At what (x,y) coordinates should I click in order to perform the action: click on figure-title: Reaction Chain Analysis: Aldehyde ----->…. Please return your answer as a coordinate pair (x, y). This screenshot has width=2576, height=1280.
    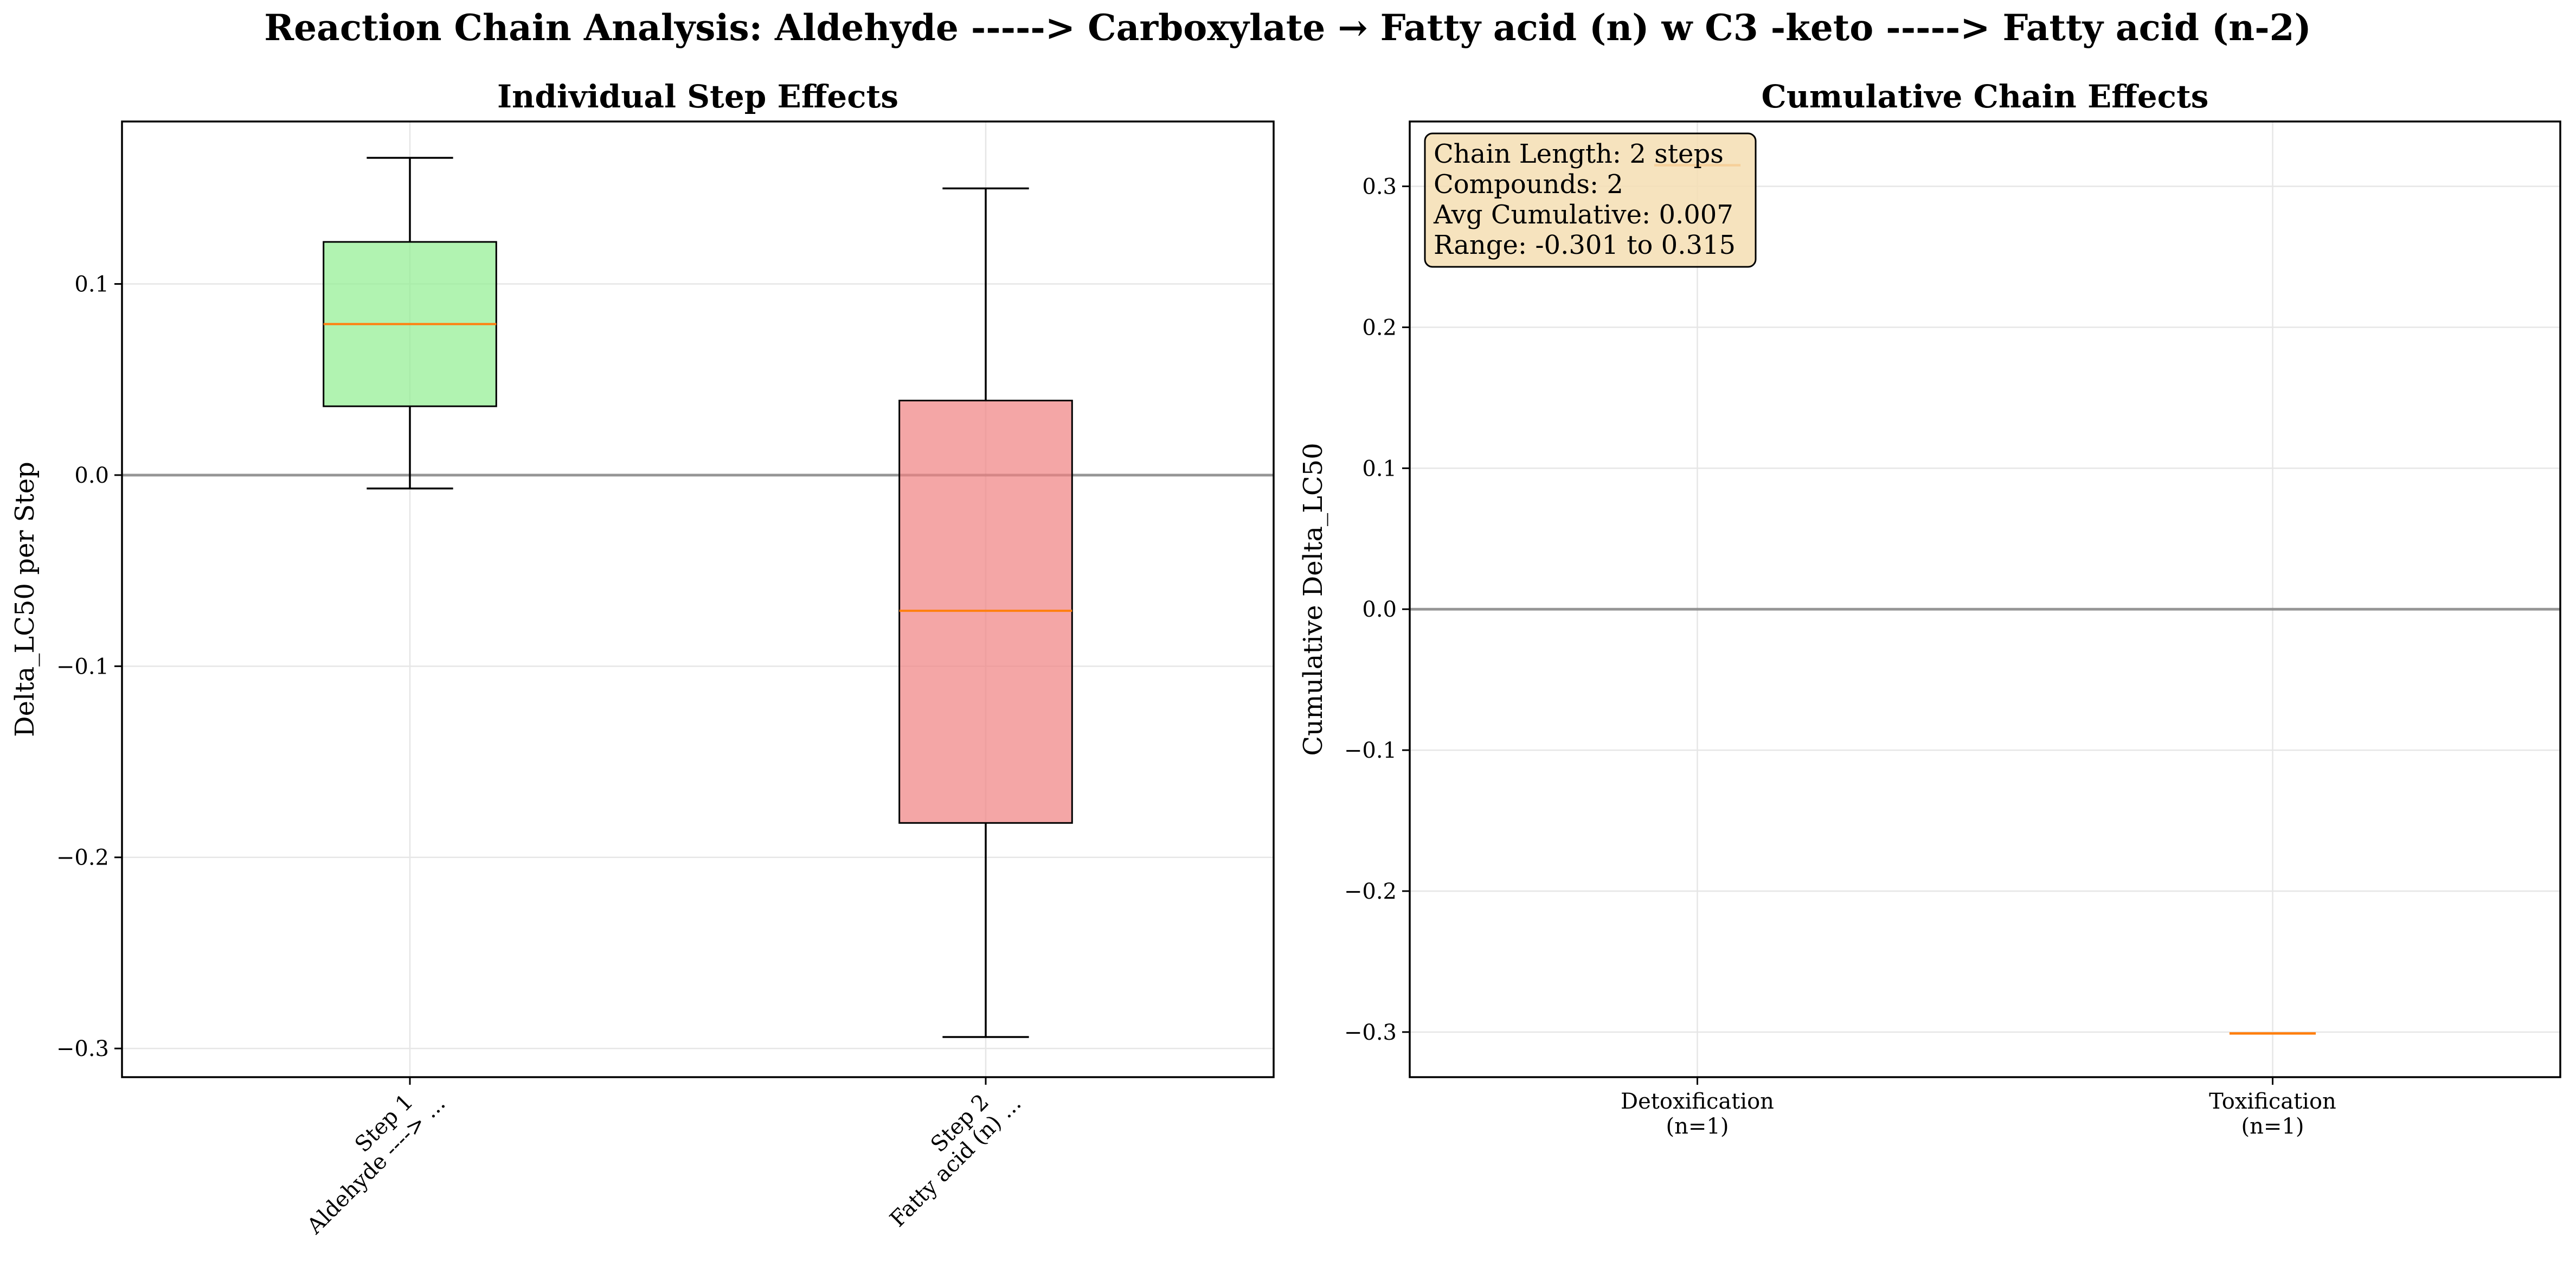
    Looking at the image, I should click on (1288, 28).